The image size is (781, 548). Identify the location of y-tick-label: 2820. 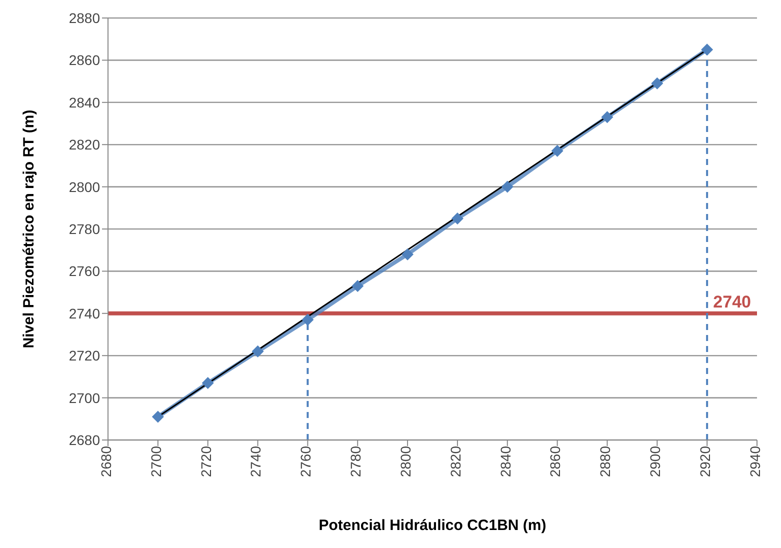
(84, 144).